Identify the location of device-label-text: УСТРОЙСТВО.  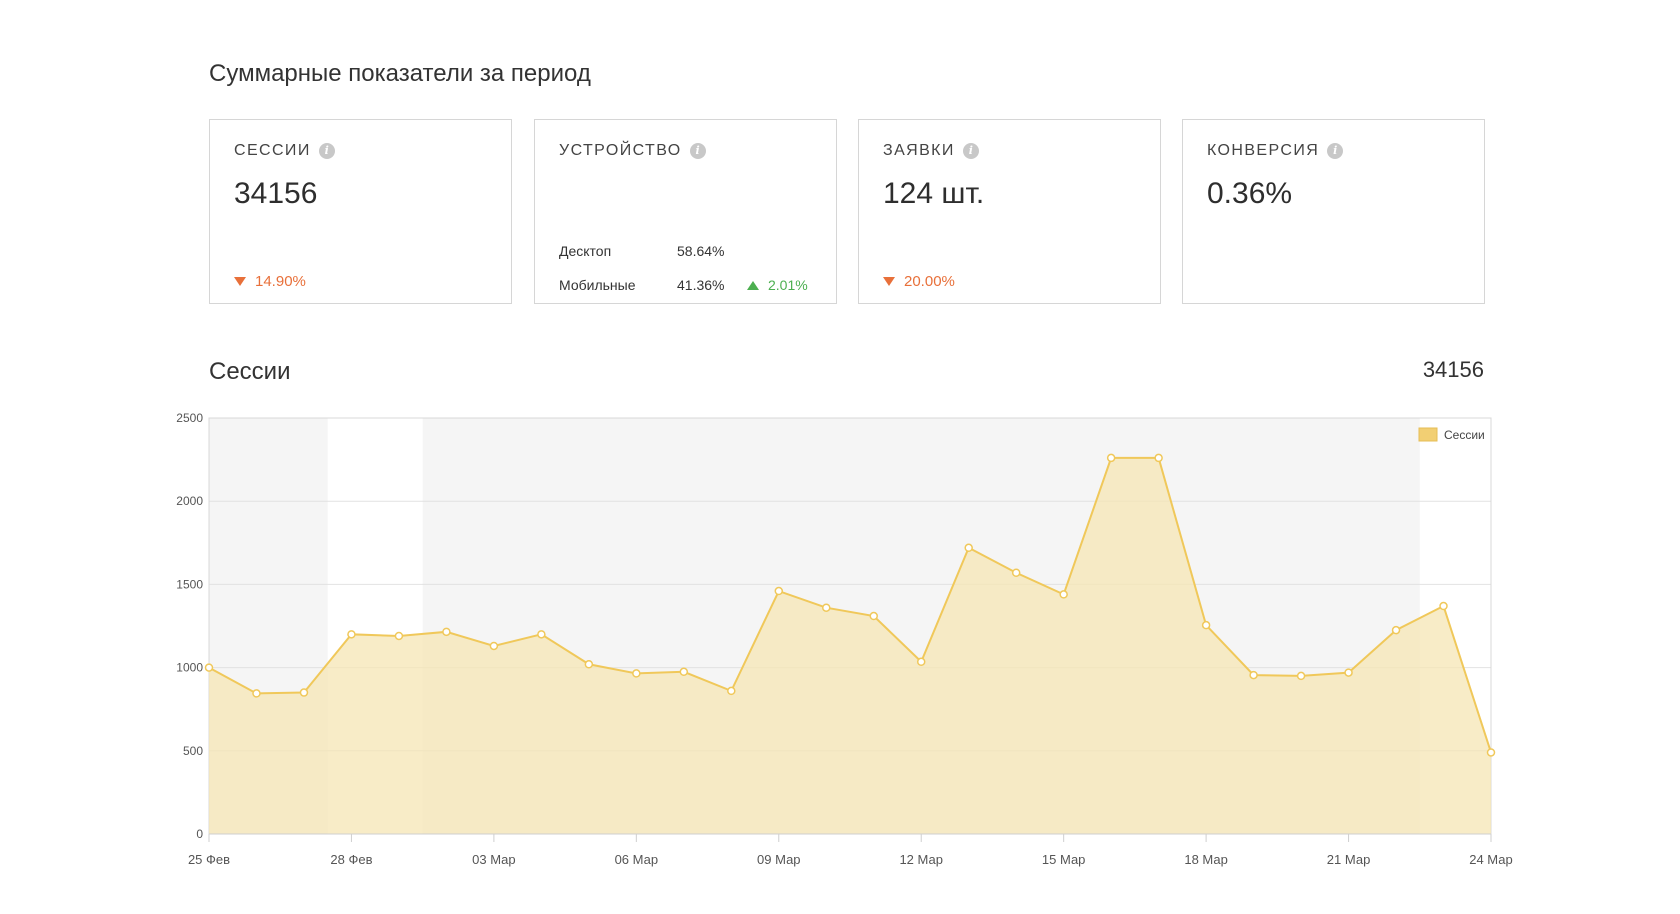
(620, 150).